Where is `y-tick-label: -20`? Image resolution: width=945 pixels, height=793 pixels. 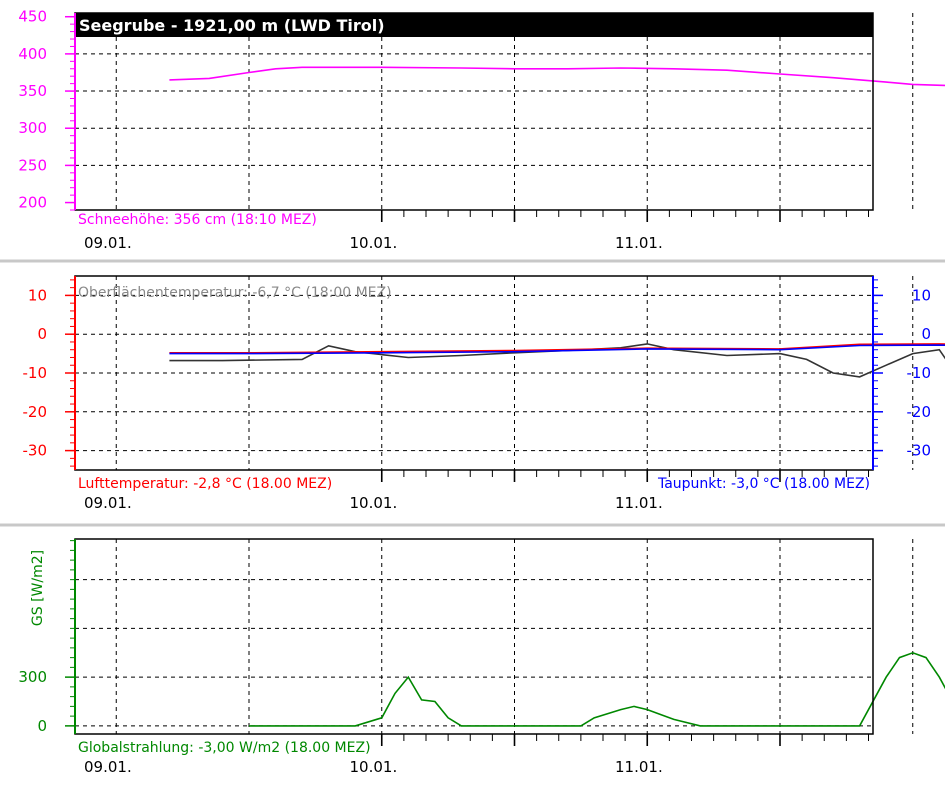
y-tick-label: -20 is located at coordinates (35, 412).